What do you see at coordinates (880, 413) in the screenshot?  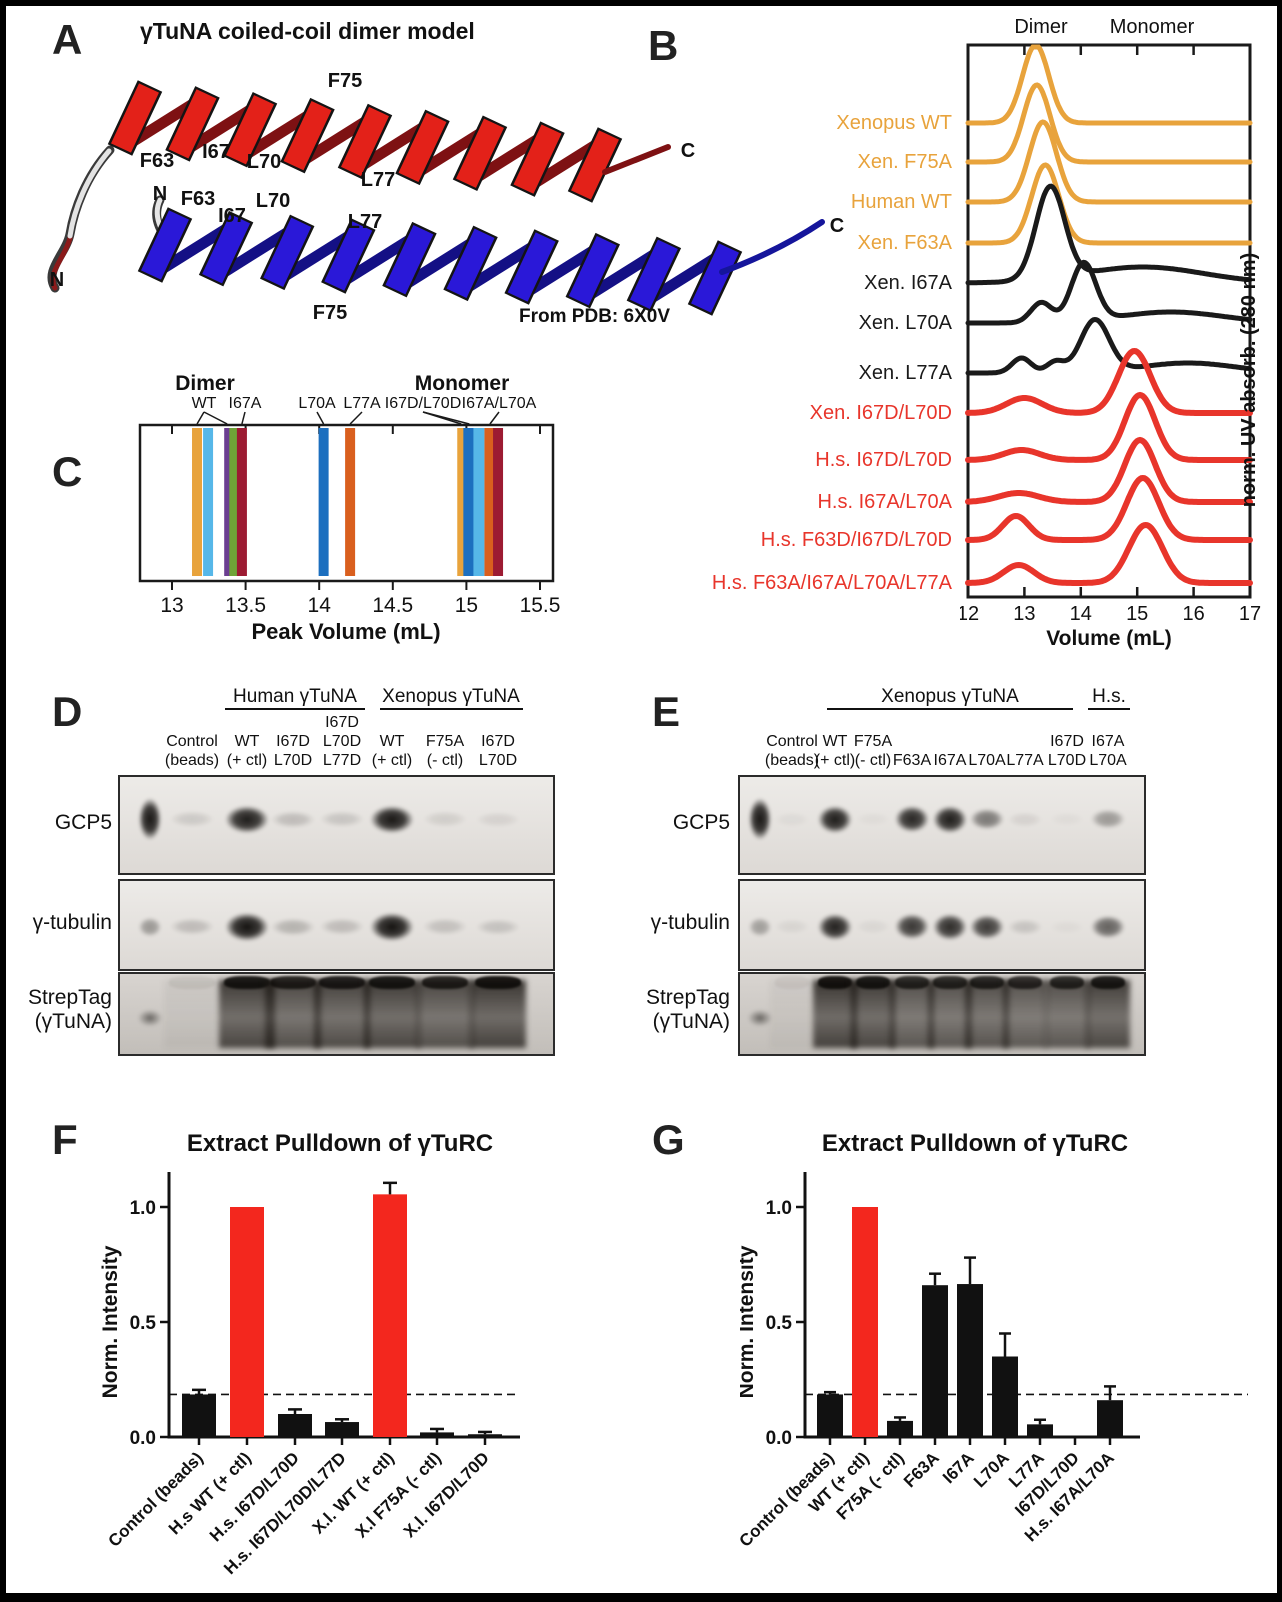 I see `trace-label: Xen. I67D/L70D` at bounding box center [880, 413].